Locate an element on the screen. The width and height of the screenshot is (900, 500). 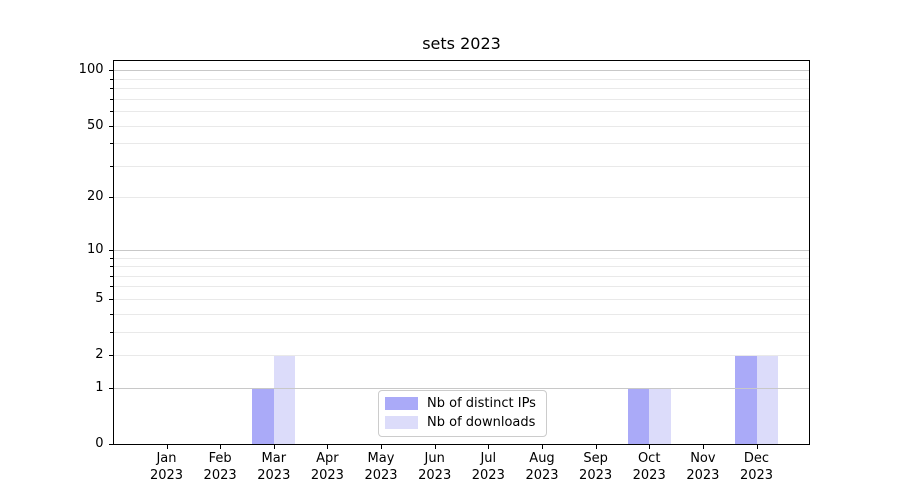
chart-title: sets 2023 is located at coordinates (461, 43).